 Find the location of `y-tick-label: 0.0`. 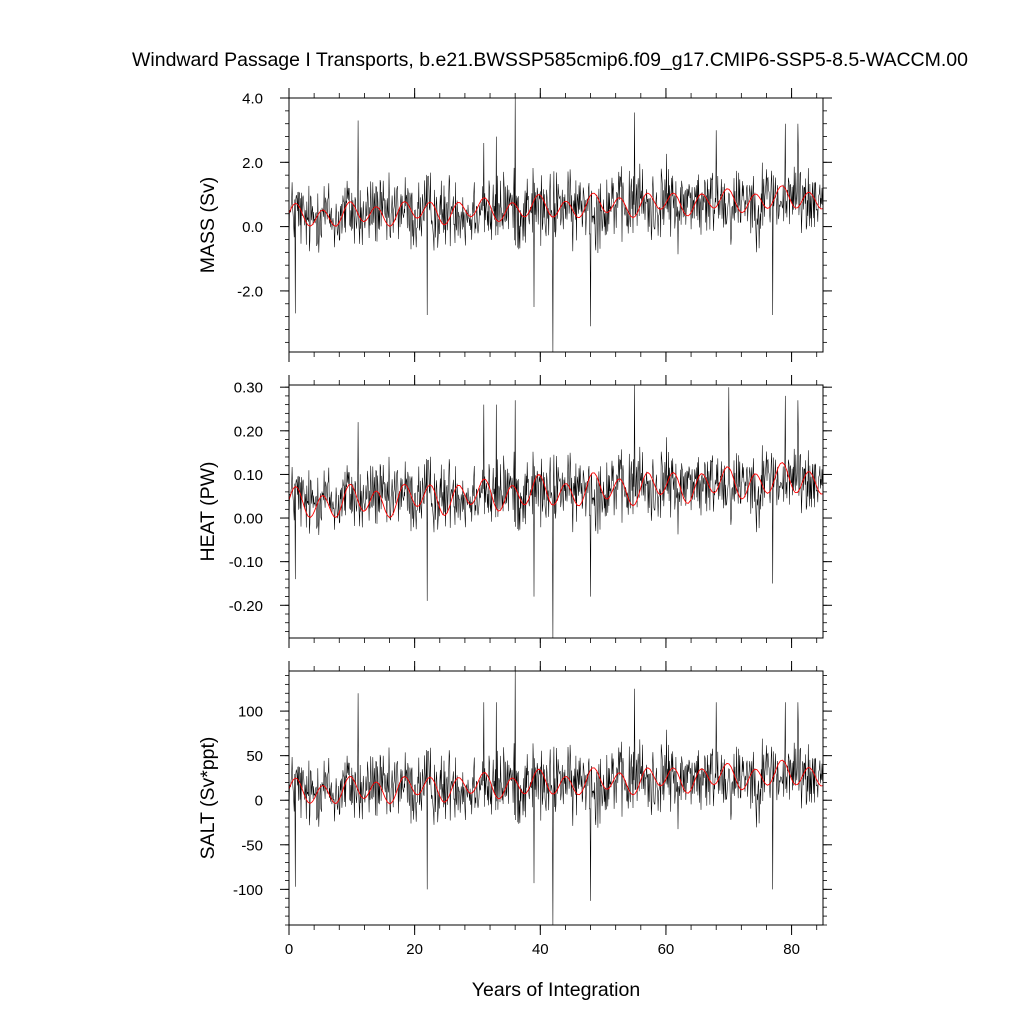

y-tick-label: 0.0 is located at coordinates (252, 227).